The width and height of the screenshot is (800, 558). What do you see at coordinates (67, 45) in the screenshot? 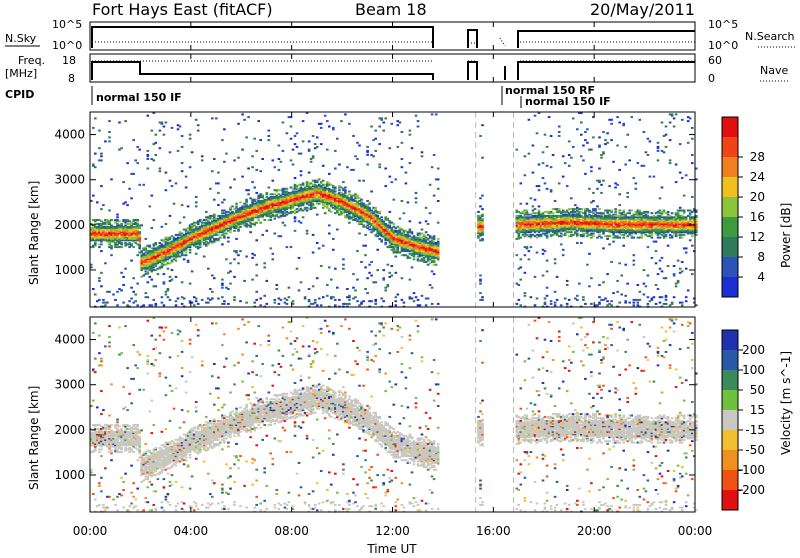
I see `nsky-tick-bottom: 10^0` at bounding box center [67, 45].